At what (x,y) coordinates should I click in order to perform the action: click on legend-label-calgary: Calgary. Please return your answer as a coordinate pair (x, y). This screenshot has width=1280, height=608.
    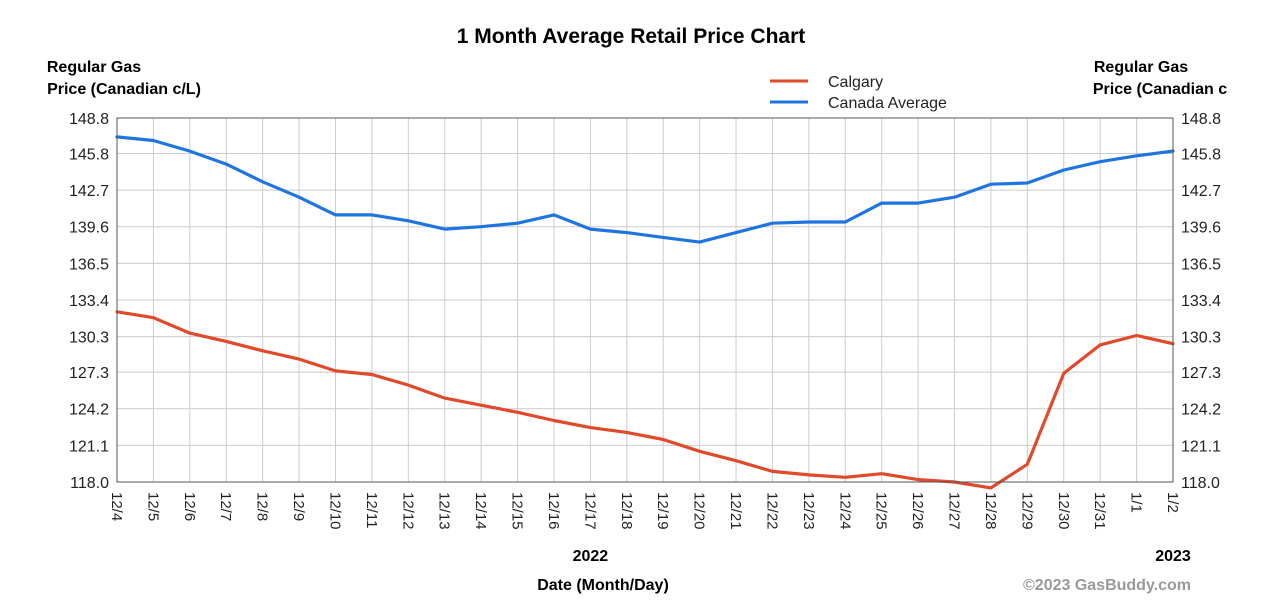
    Looking at the image, I should click on (855, 82).